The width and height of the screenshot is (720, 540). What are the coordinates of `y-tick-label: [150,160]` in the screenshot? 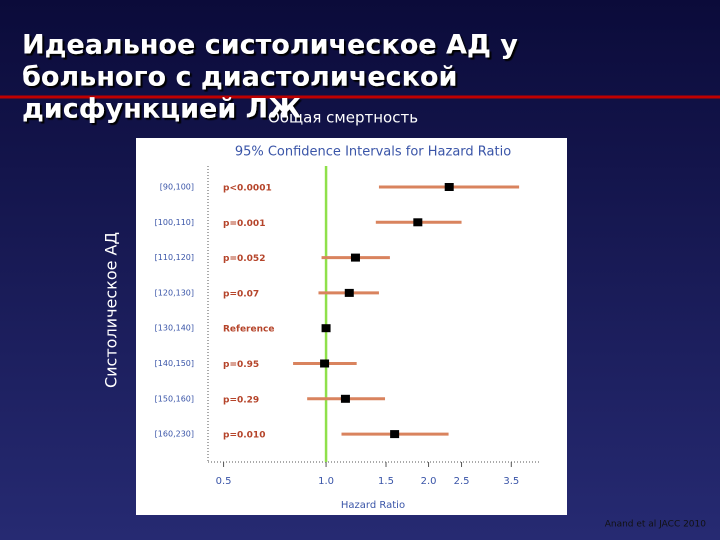 It's located at (174, 398).